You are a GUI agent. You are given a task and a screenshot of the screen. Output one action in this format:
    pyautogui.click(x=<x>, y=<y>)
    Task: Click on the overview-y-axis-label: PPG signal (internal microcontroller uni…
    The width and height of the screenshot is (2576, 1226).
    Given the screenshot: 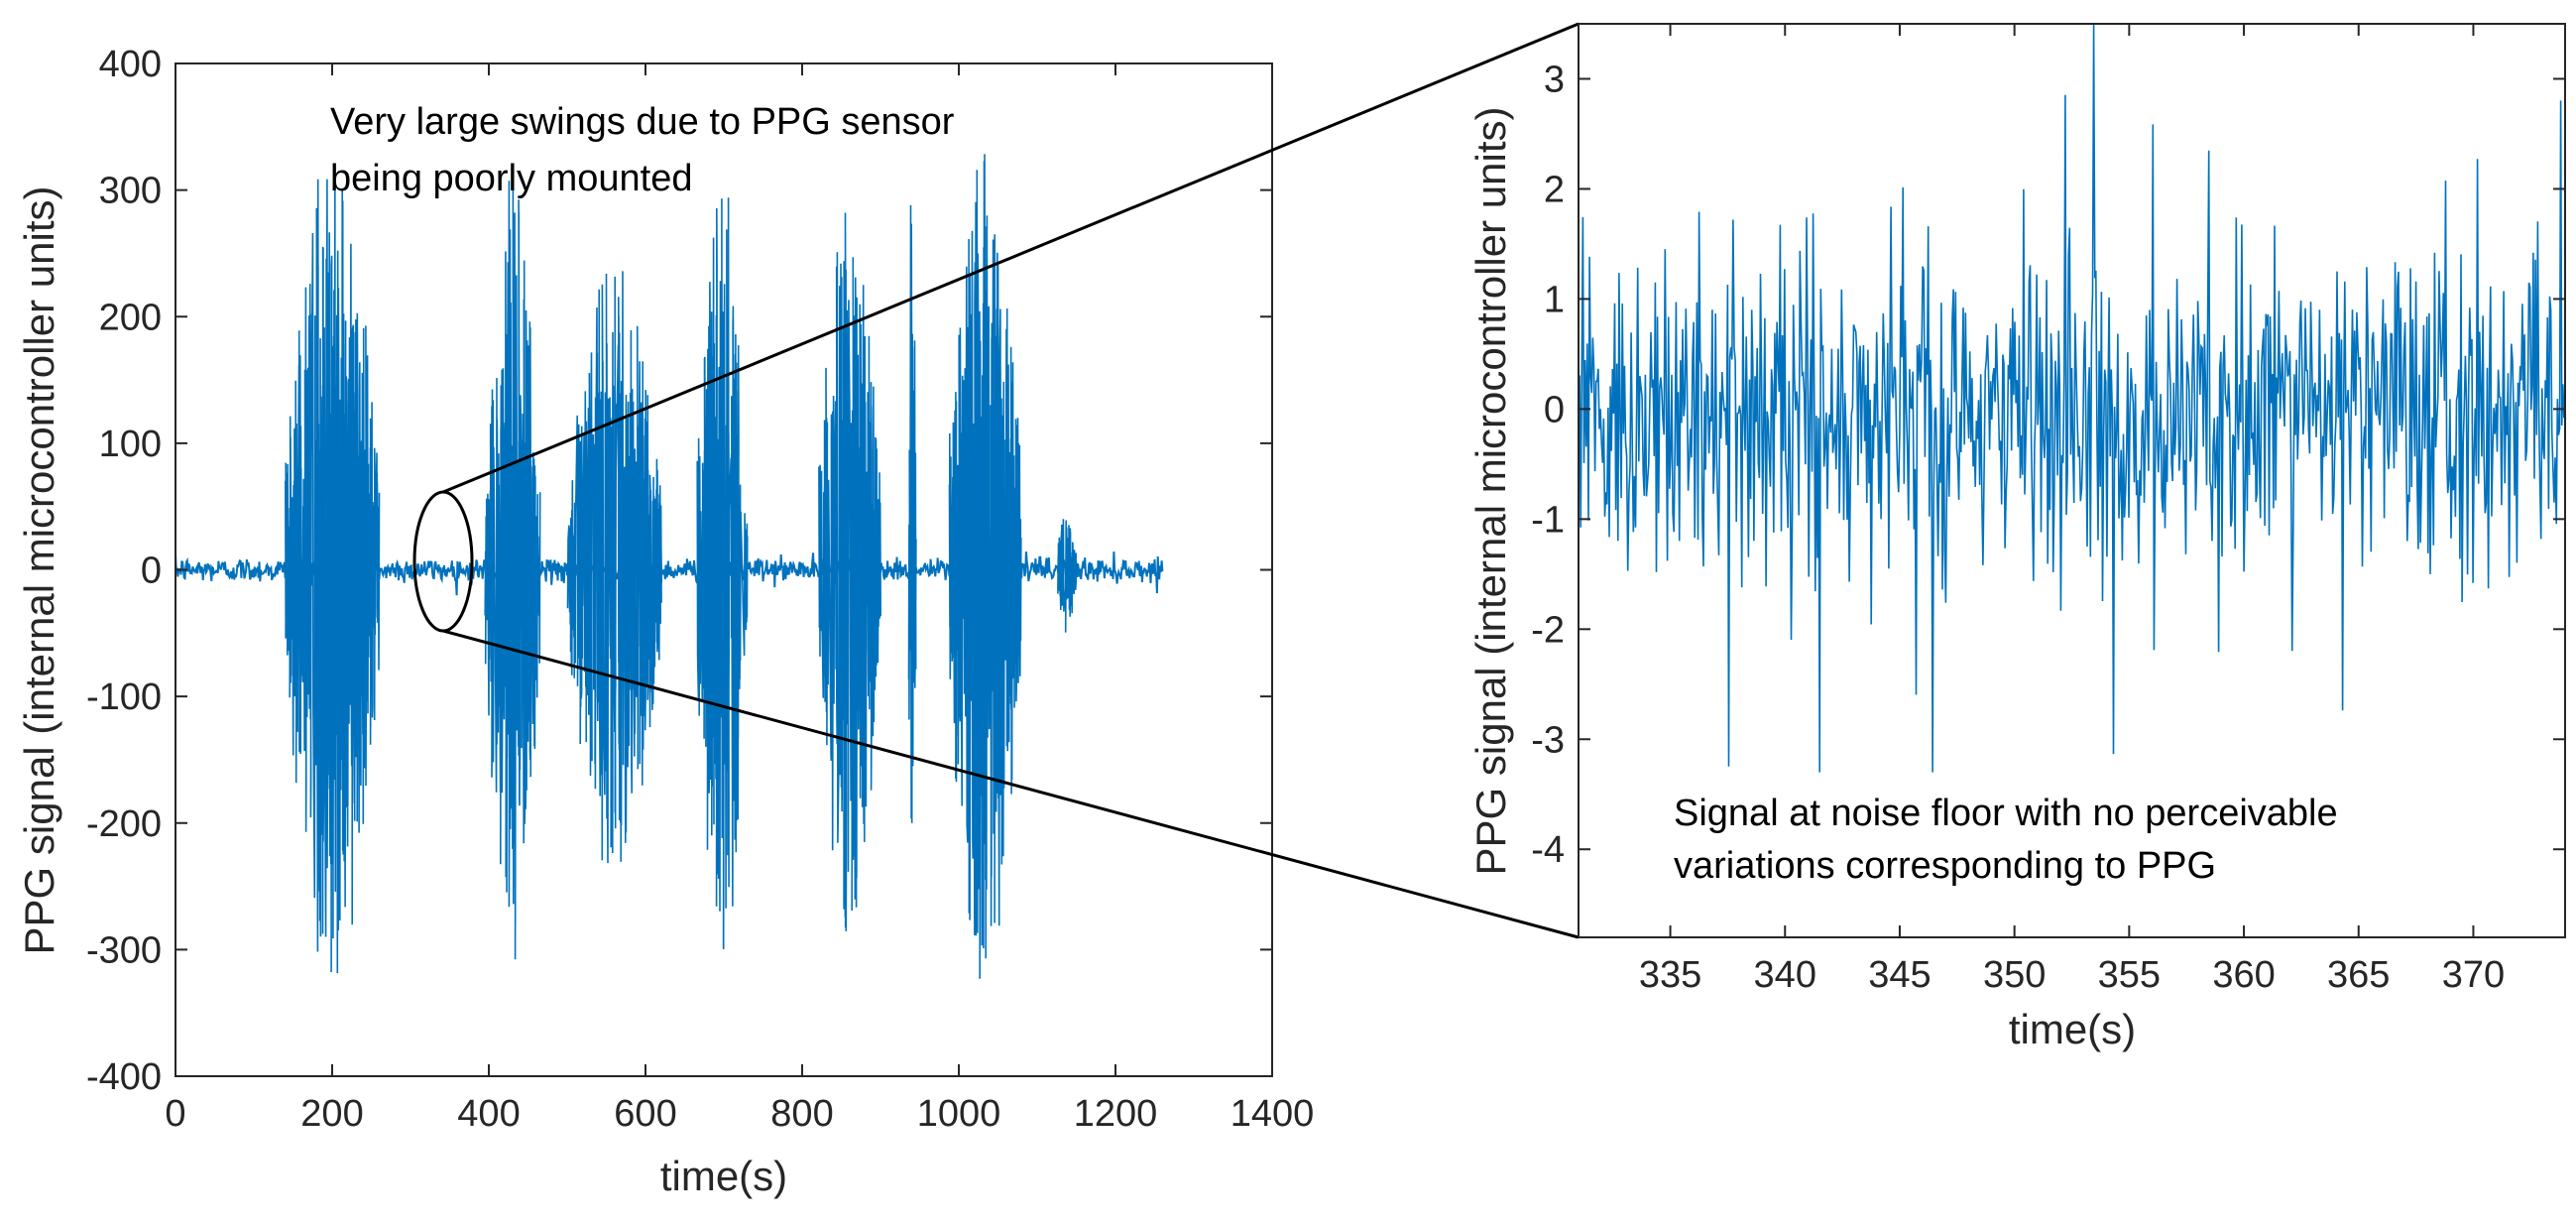 What is the action you would take?
    pyautogui.click(x=39, y=570)
    